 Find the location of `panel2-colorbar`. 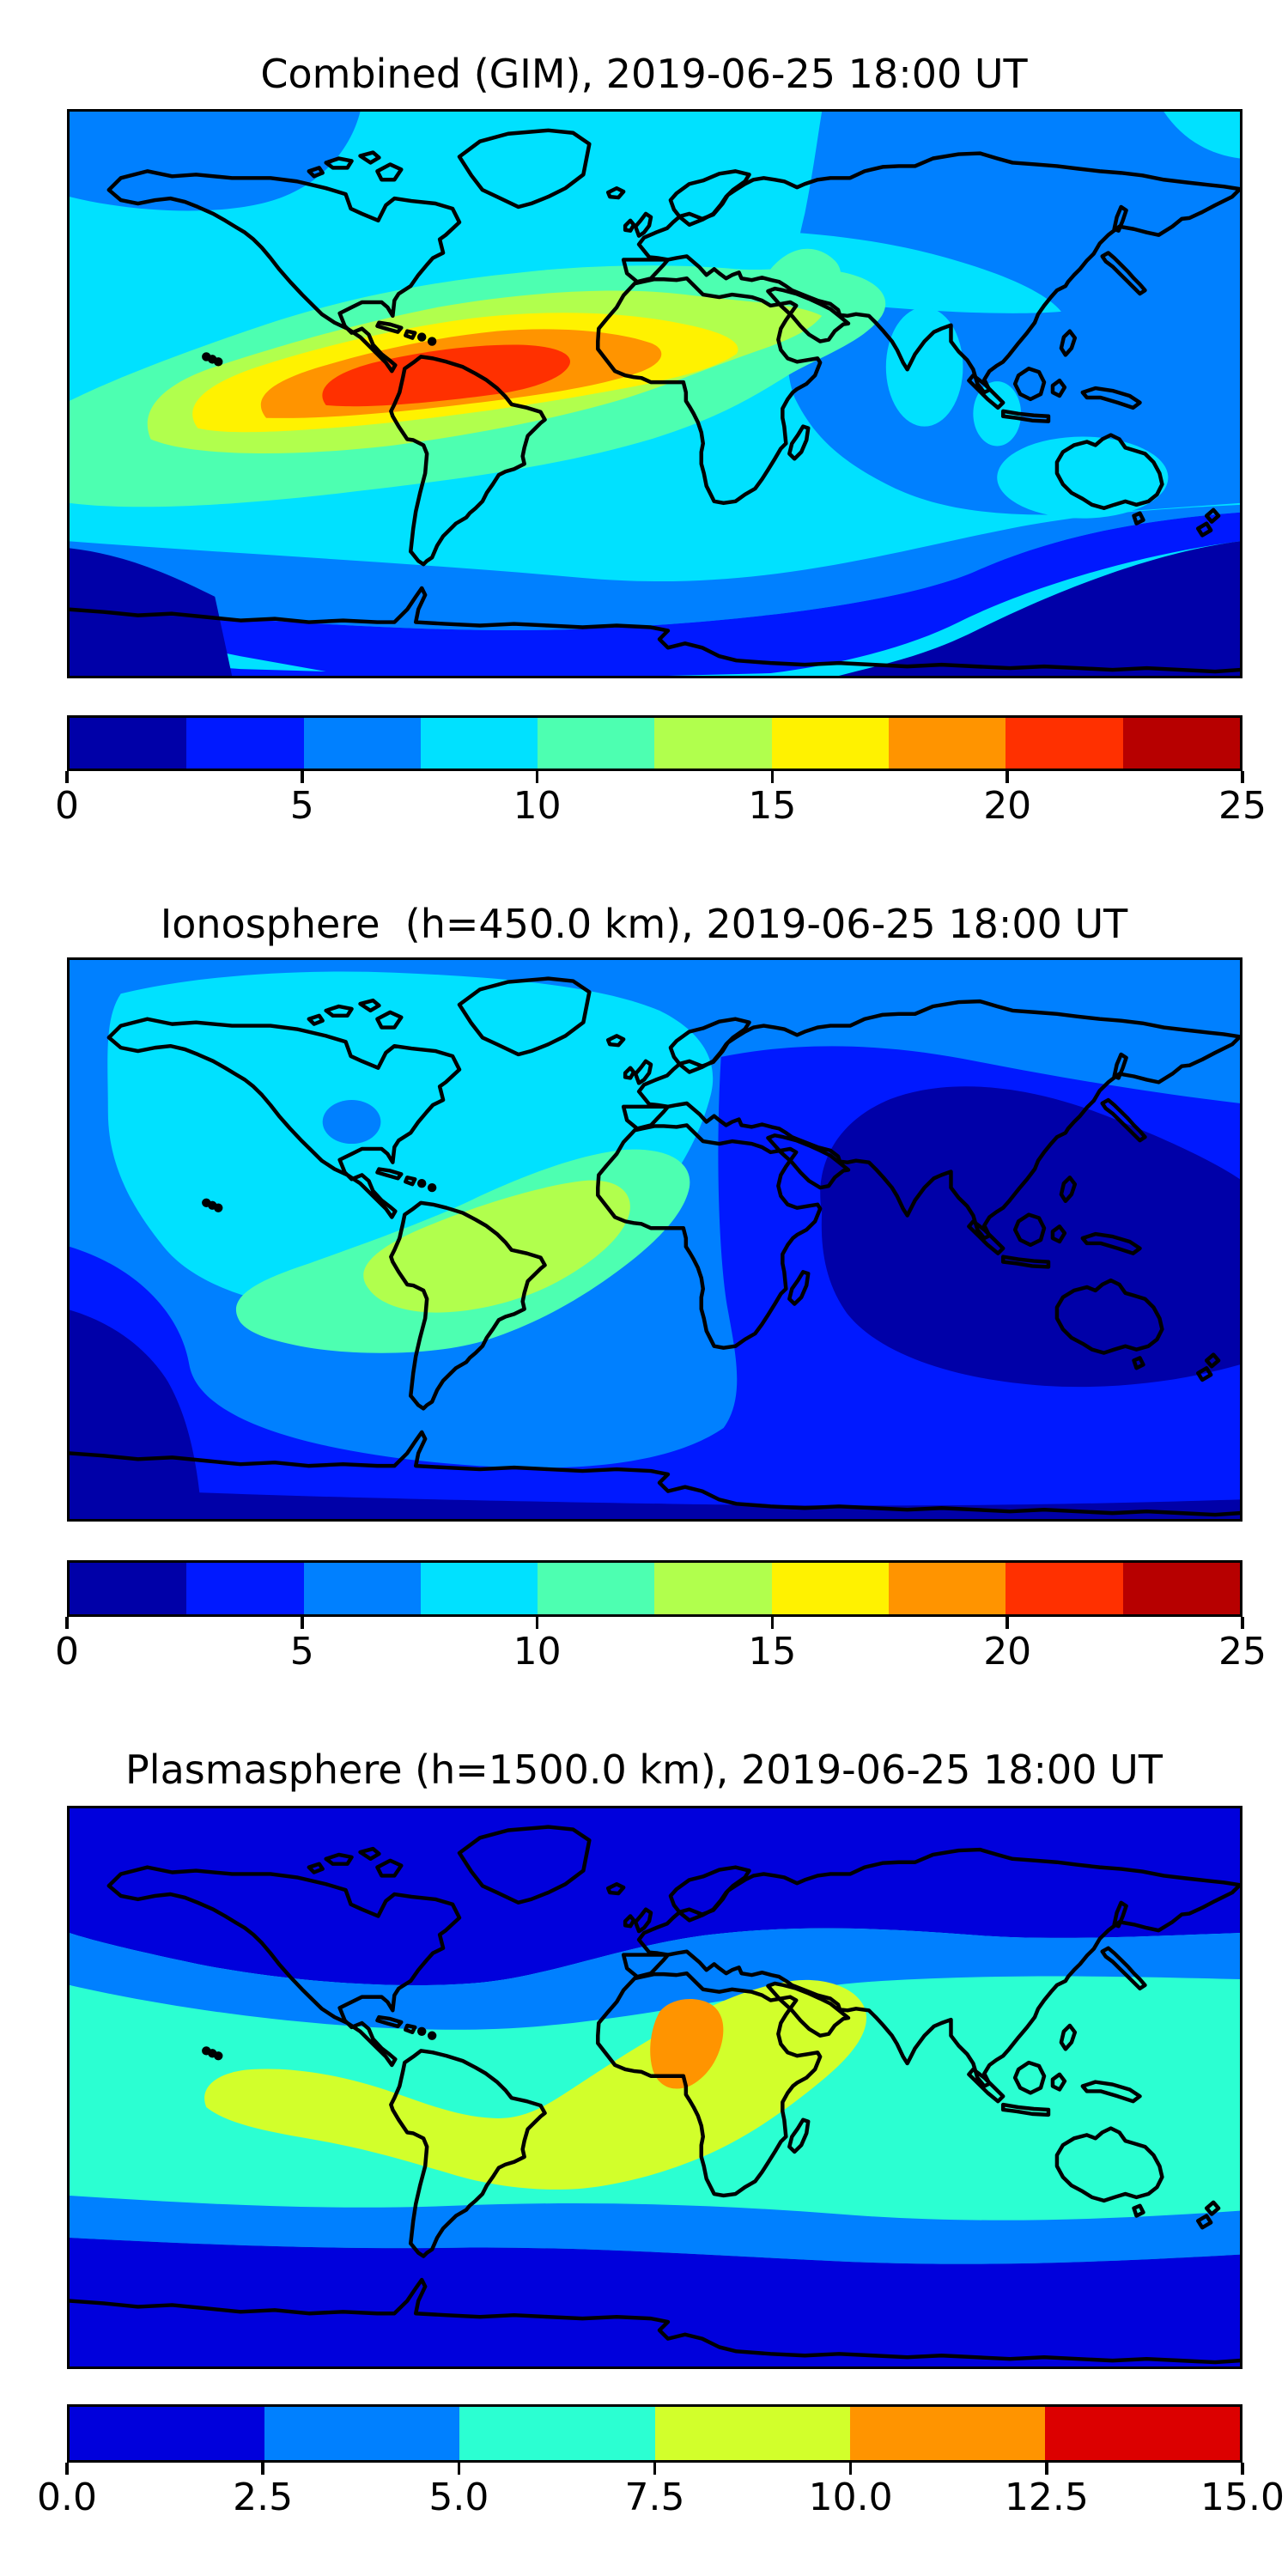

panel2-colorbar is located at coordinates (654, 1588).